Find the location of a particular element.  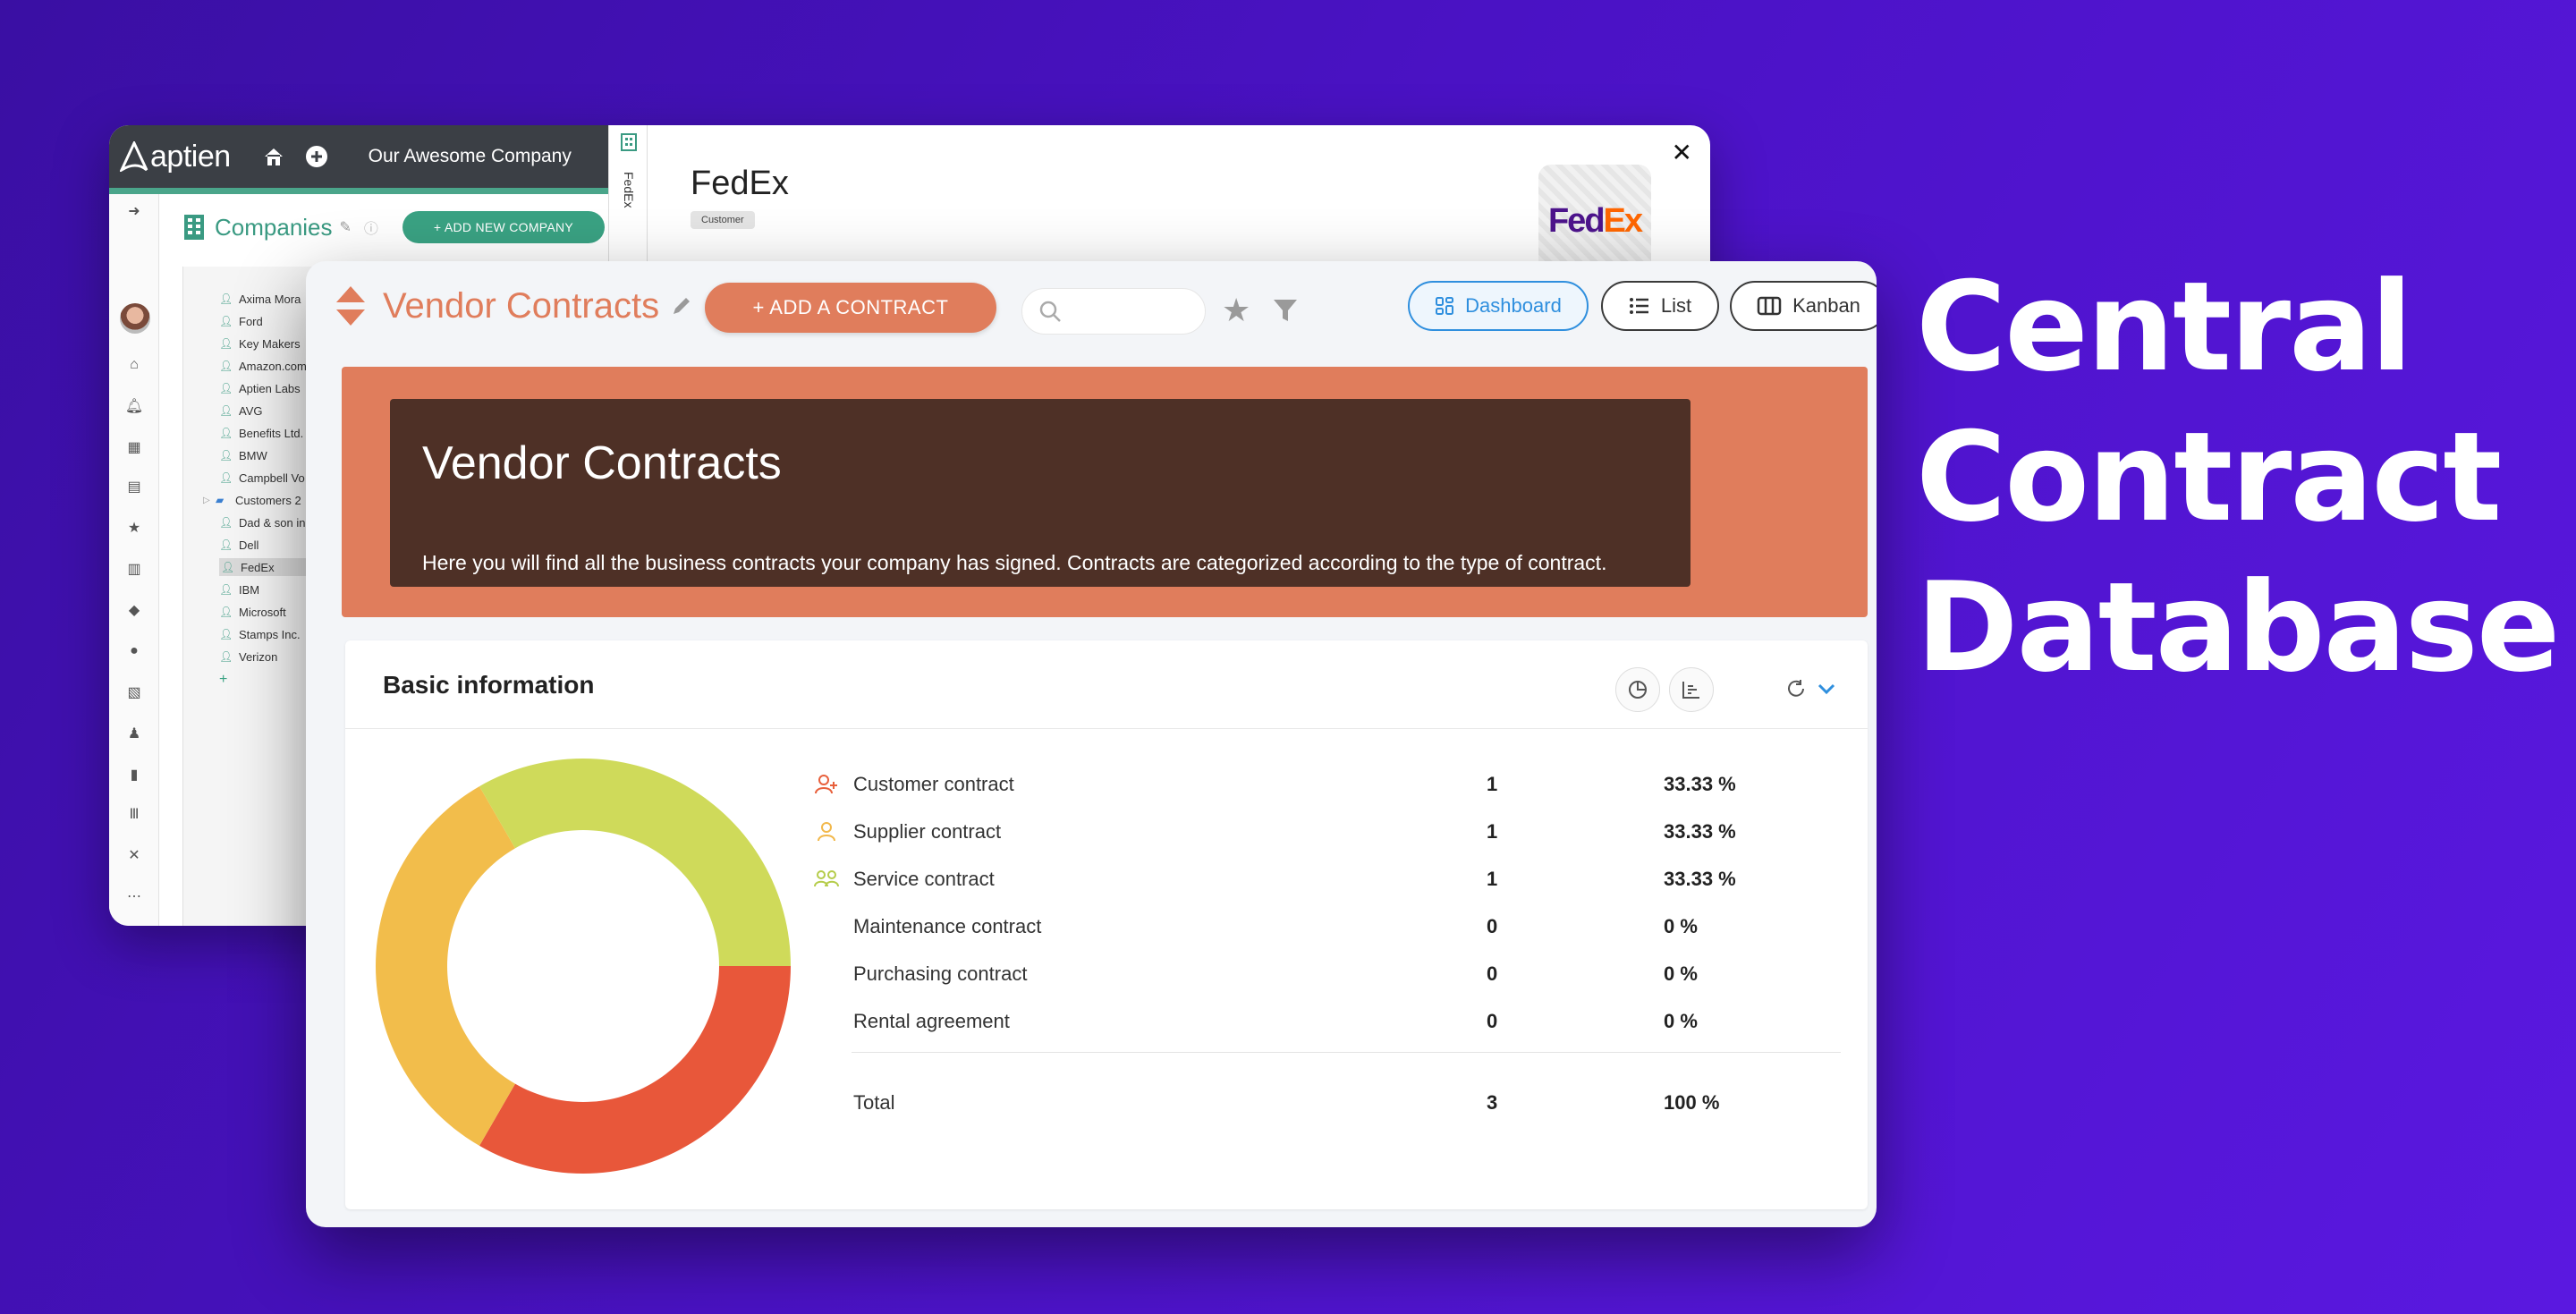

tree-item: 👤︎ AVG is located at coordinates (241, 411).